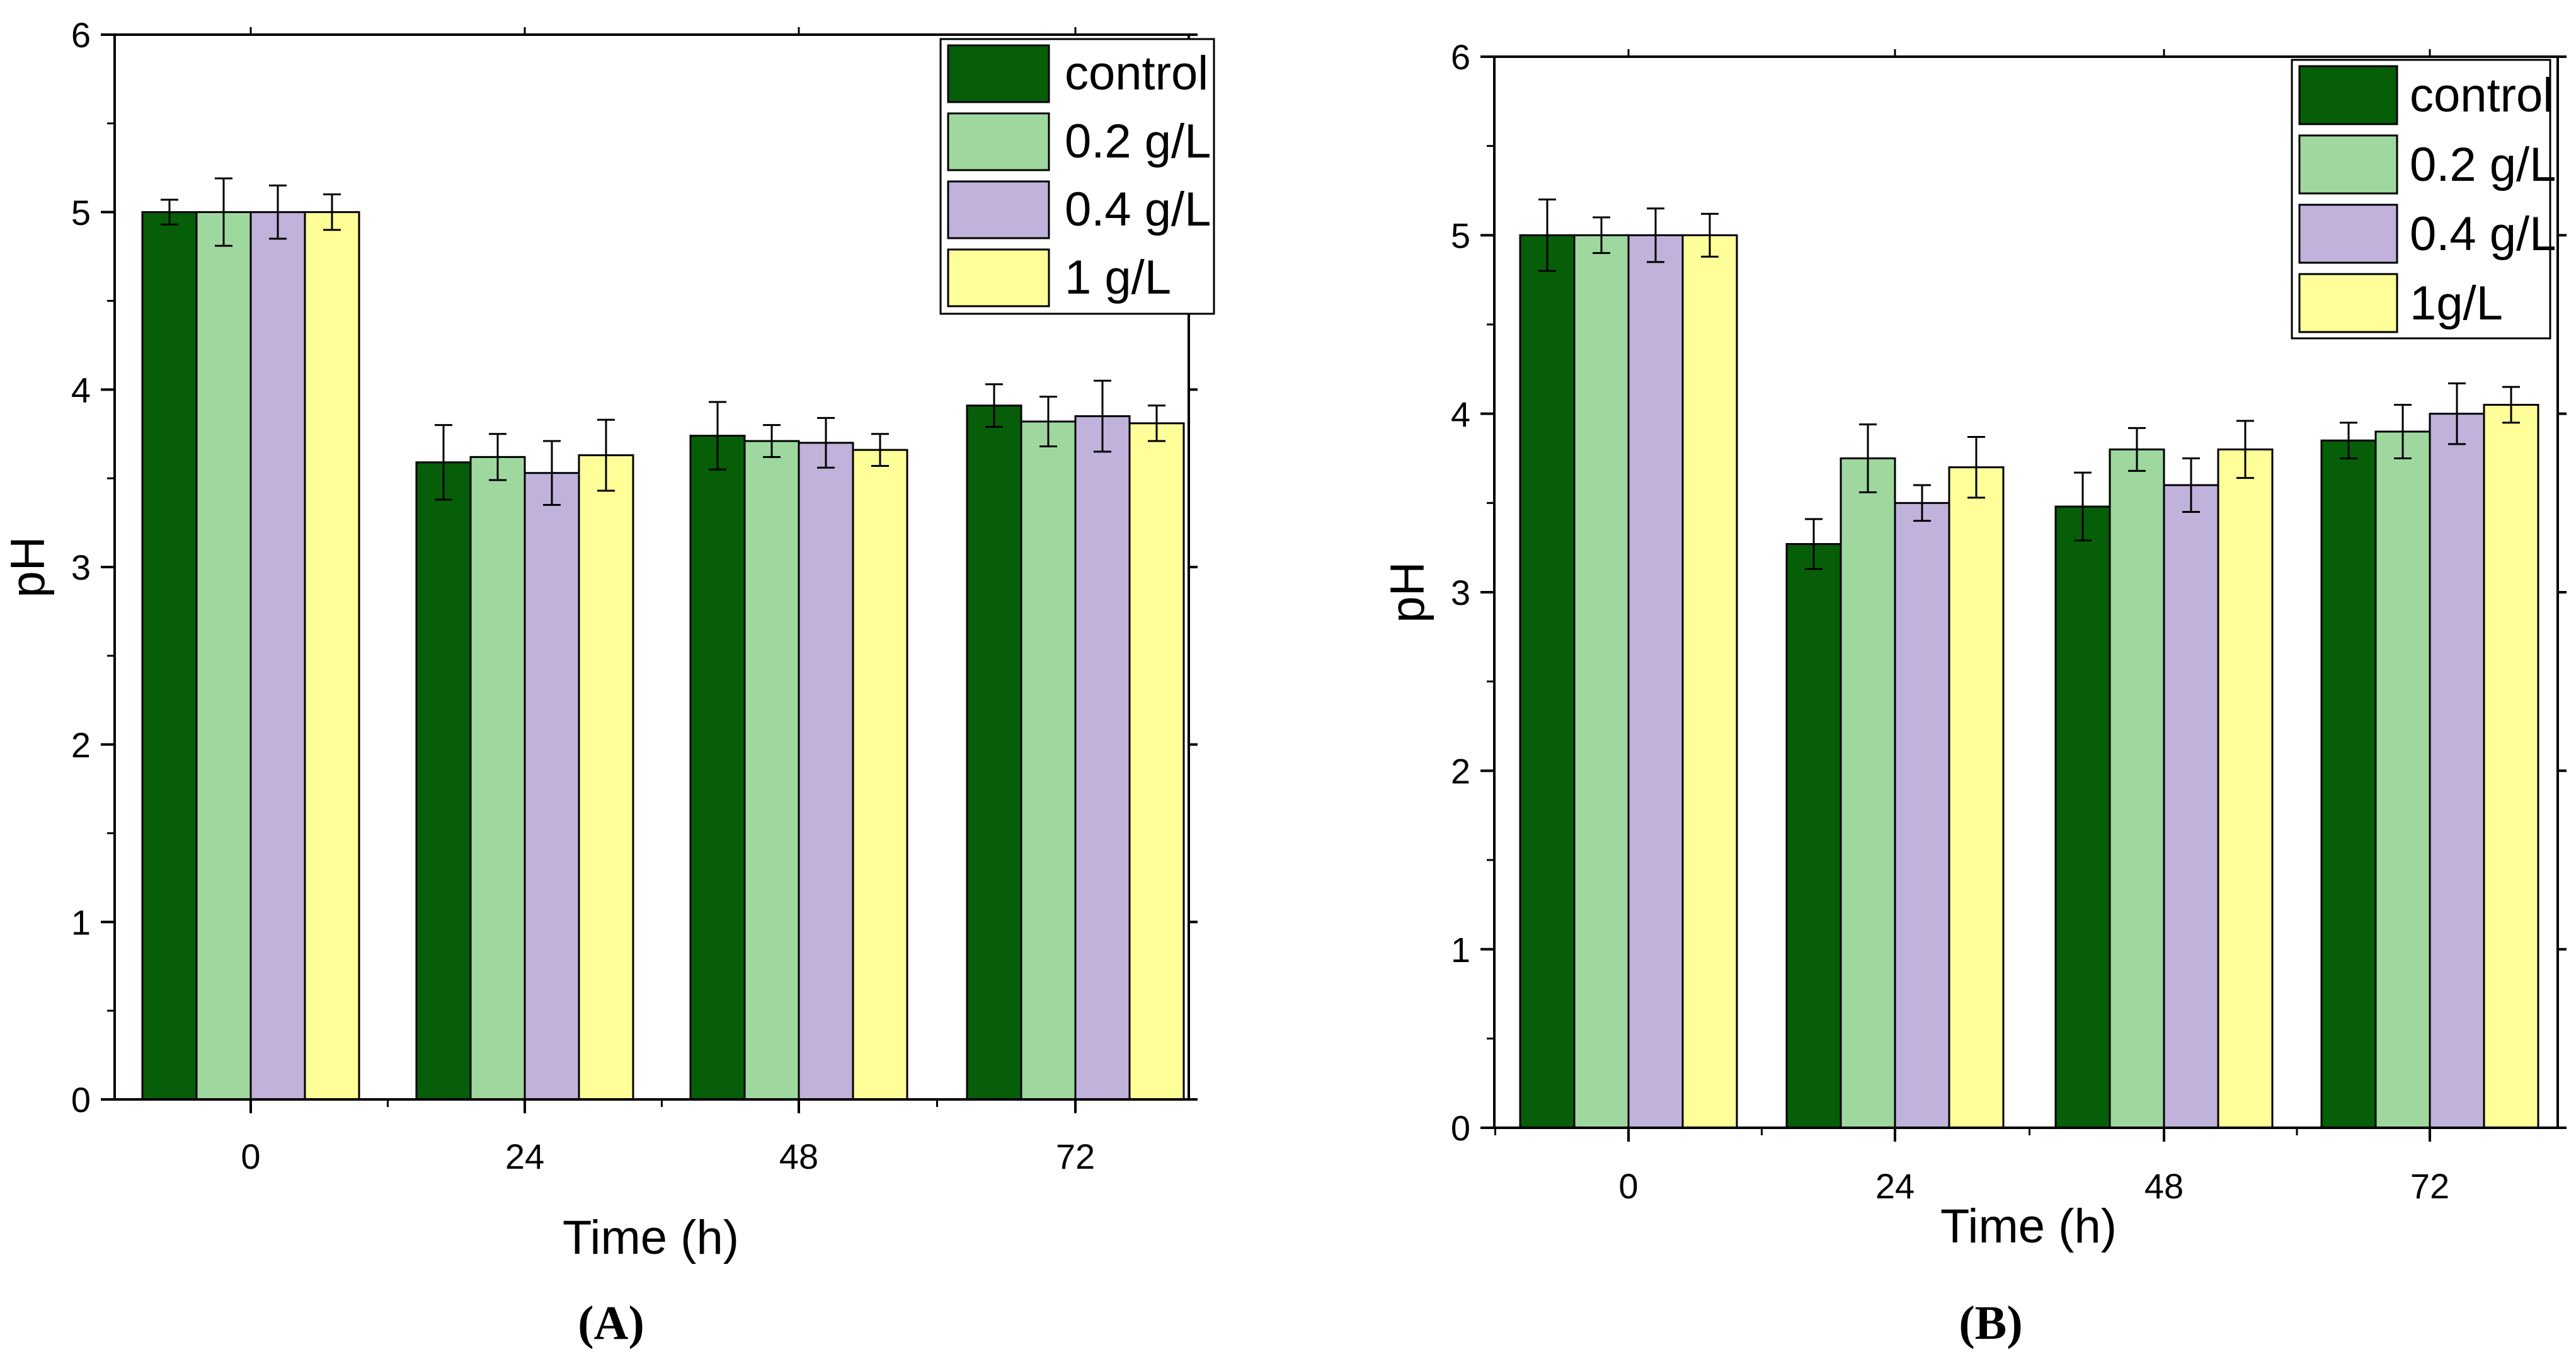 The height and width of the screenshot is (1359, 2576). I want to click on legend: control 0.2 g/L 0.4 g/L 1 g/L, so click(1077, 176).